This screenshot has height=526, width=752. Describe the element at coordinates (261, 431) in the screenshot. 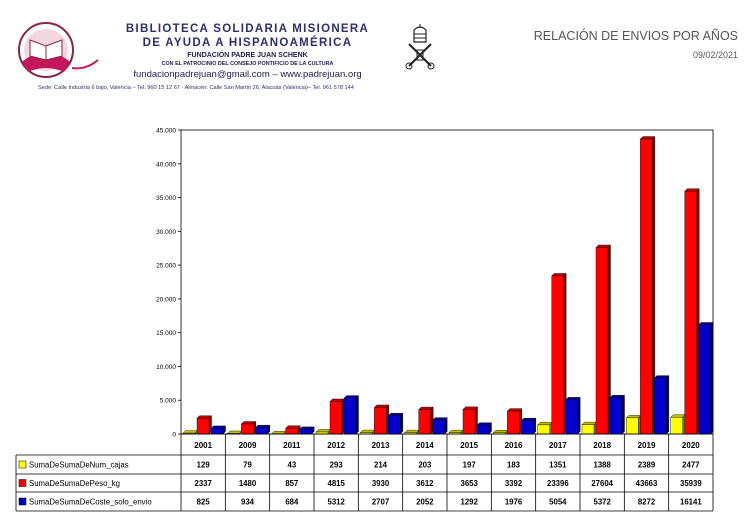

I see `bar-SumaDeSumaDeCoste_solo_envio-2009` at that location.